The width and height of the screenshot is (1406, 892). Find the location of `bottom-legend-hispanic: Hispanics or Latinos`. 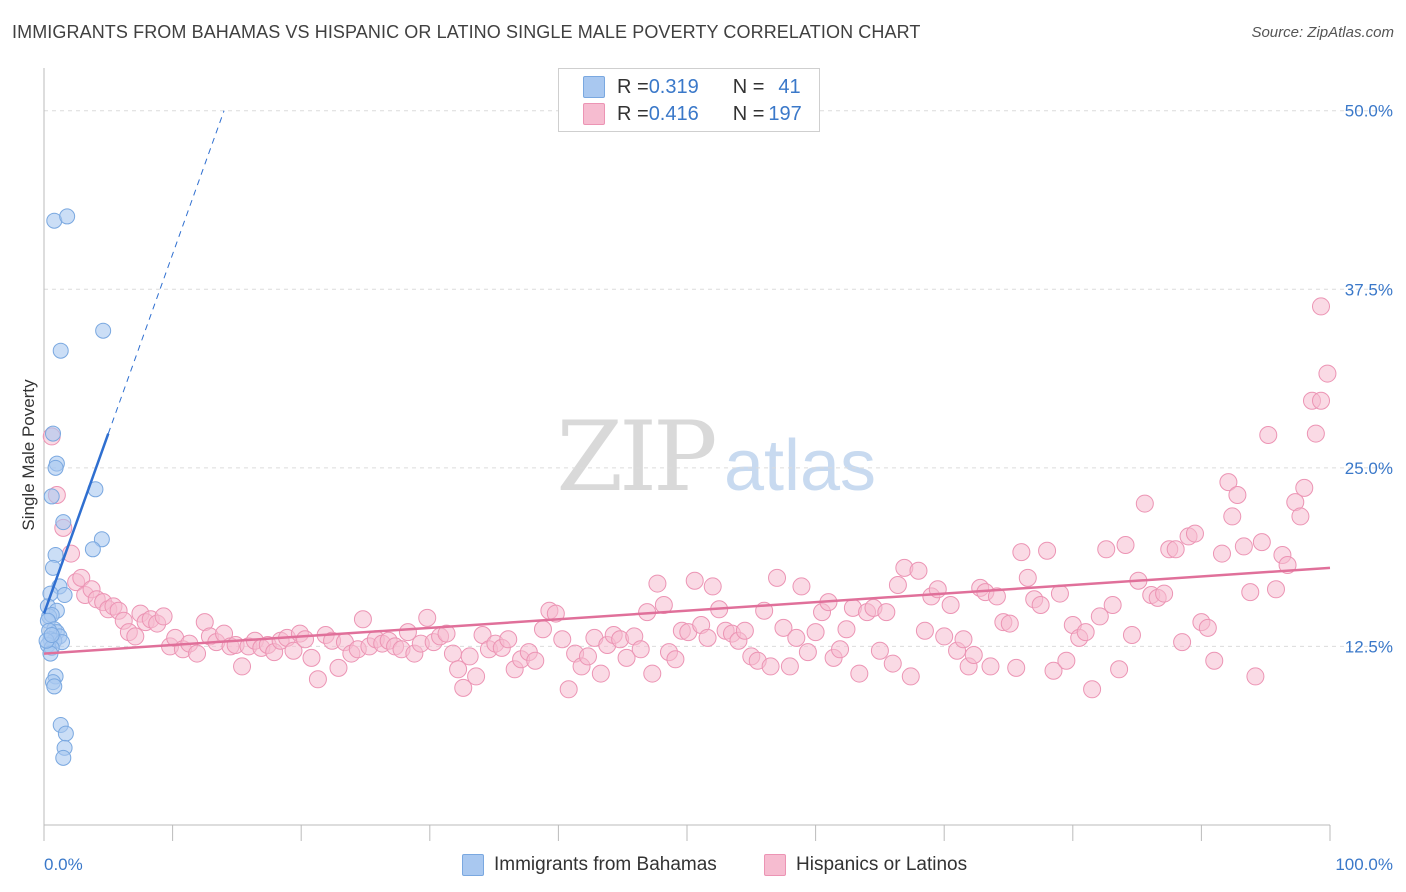

bottom-legend-hispanic: Hispanics or Latinos is located at coordinates (865, 865).